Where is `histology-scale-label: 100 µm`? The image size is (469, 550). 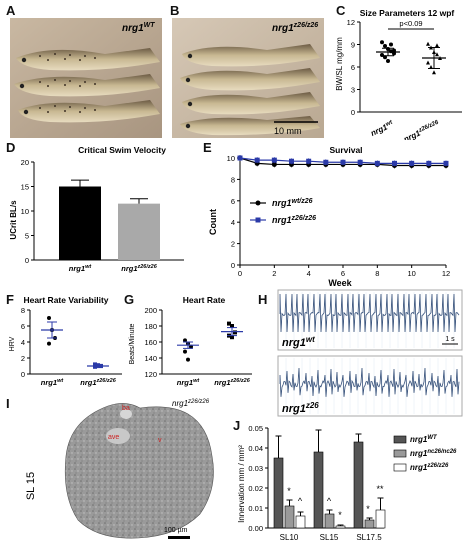 histology-scale-label: 100 µm is located at coordinates (176, 530).